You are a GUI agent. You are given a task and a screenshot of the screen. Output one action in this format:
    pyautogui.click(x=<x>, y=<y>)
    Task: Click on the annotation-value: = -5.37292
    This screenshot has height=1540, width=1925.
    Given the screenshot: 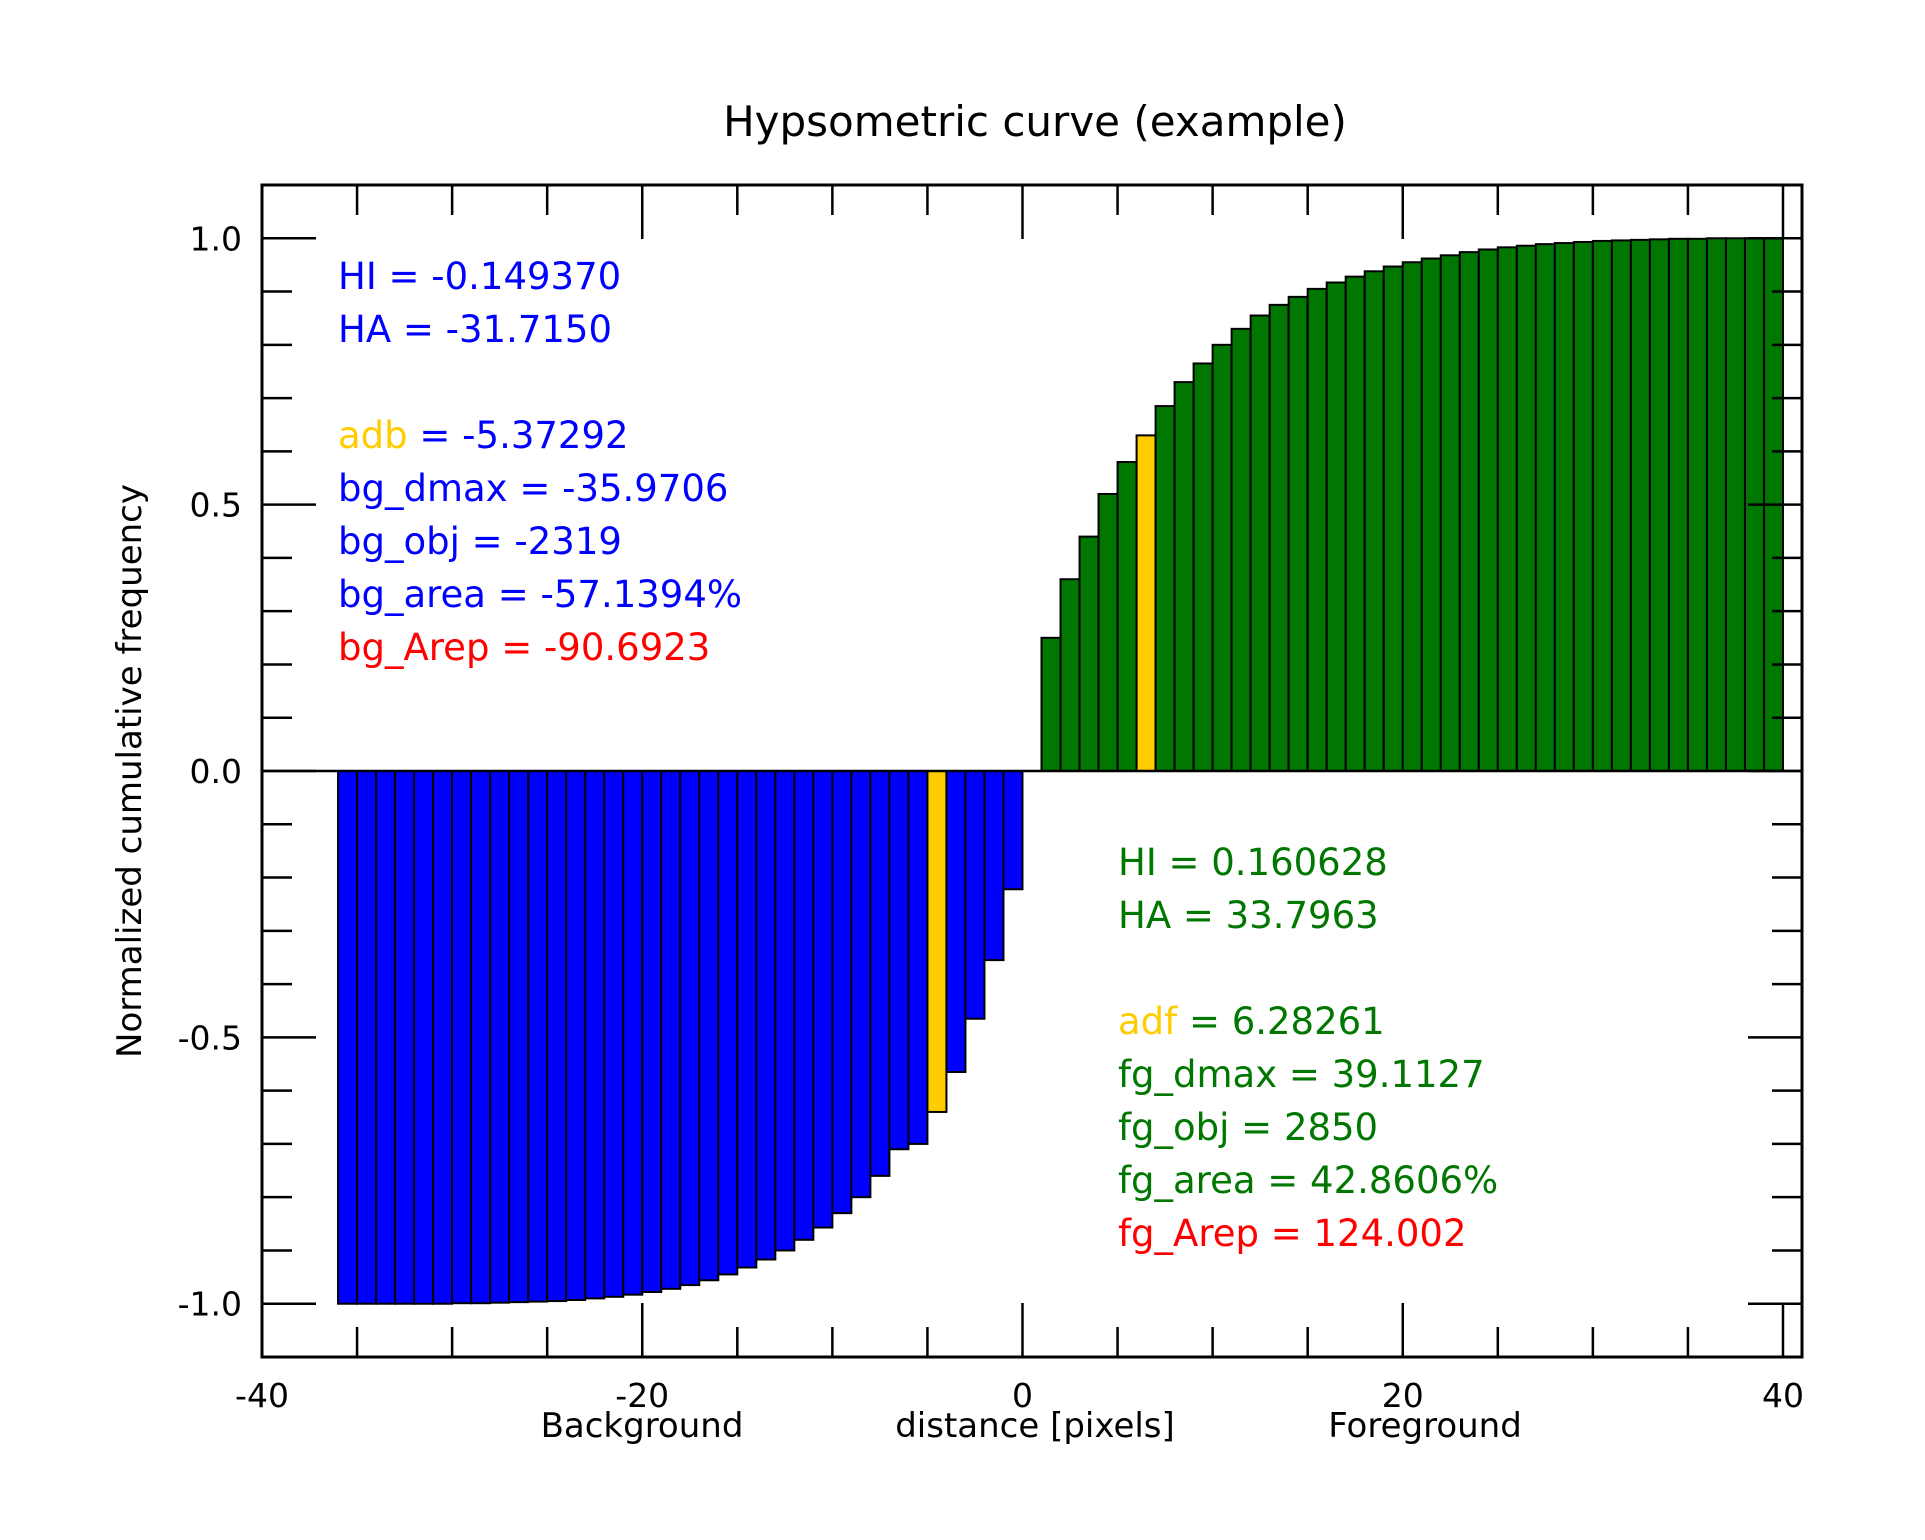 What is the action you would take?
    pyautogui.click(x=518, y=435)
    